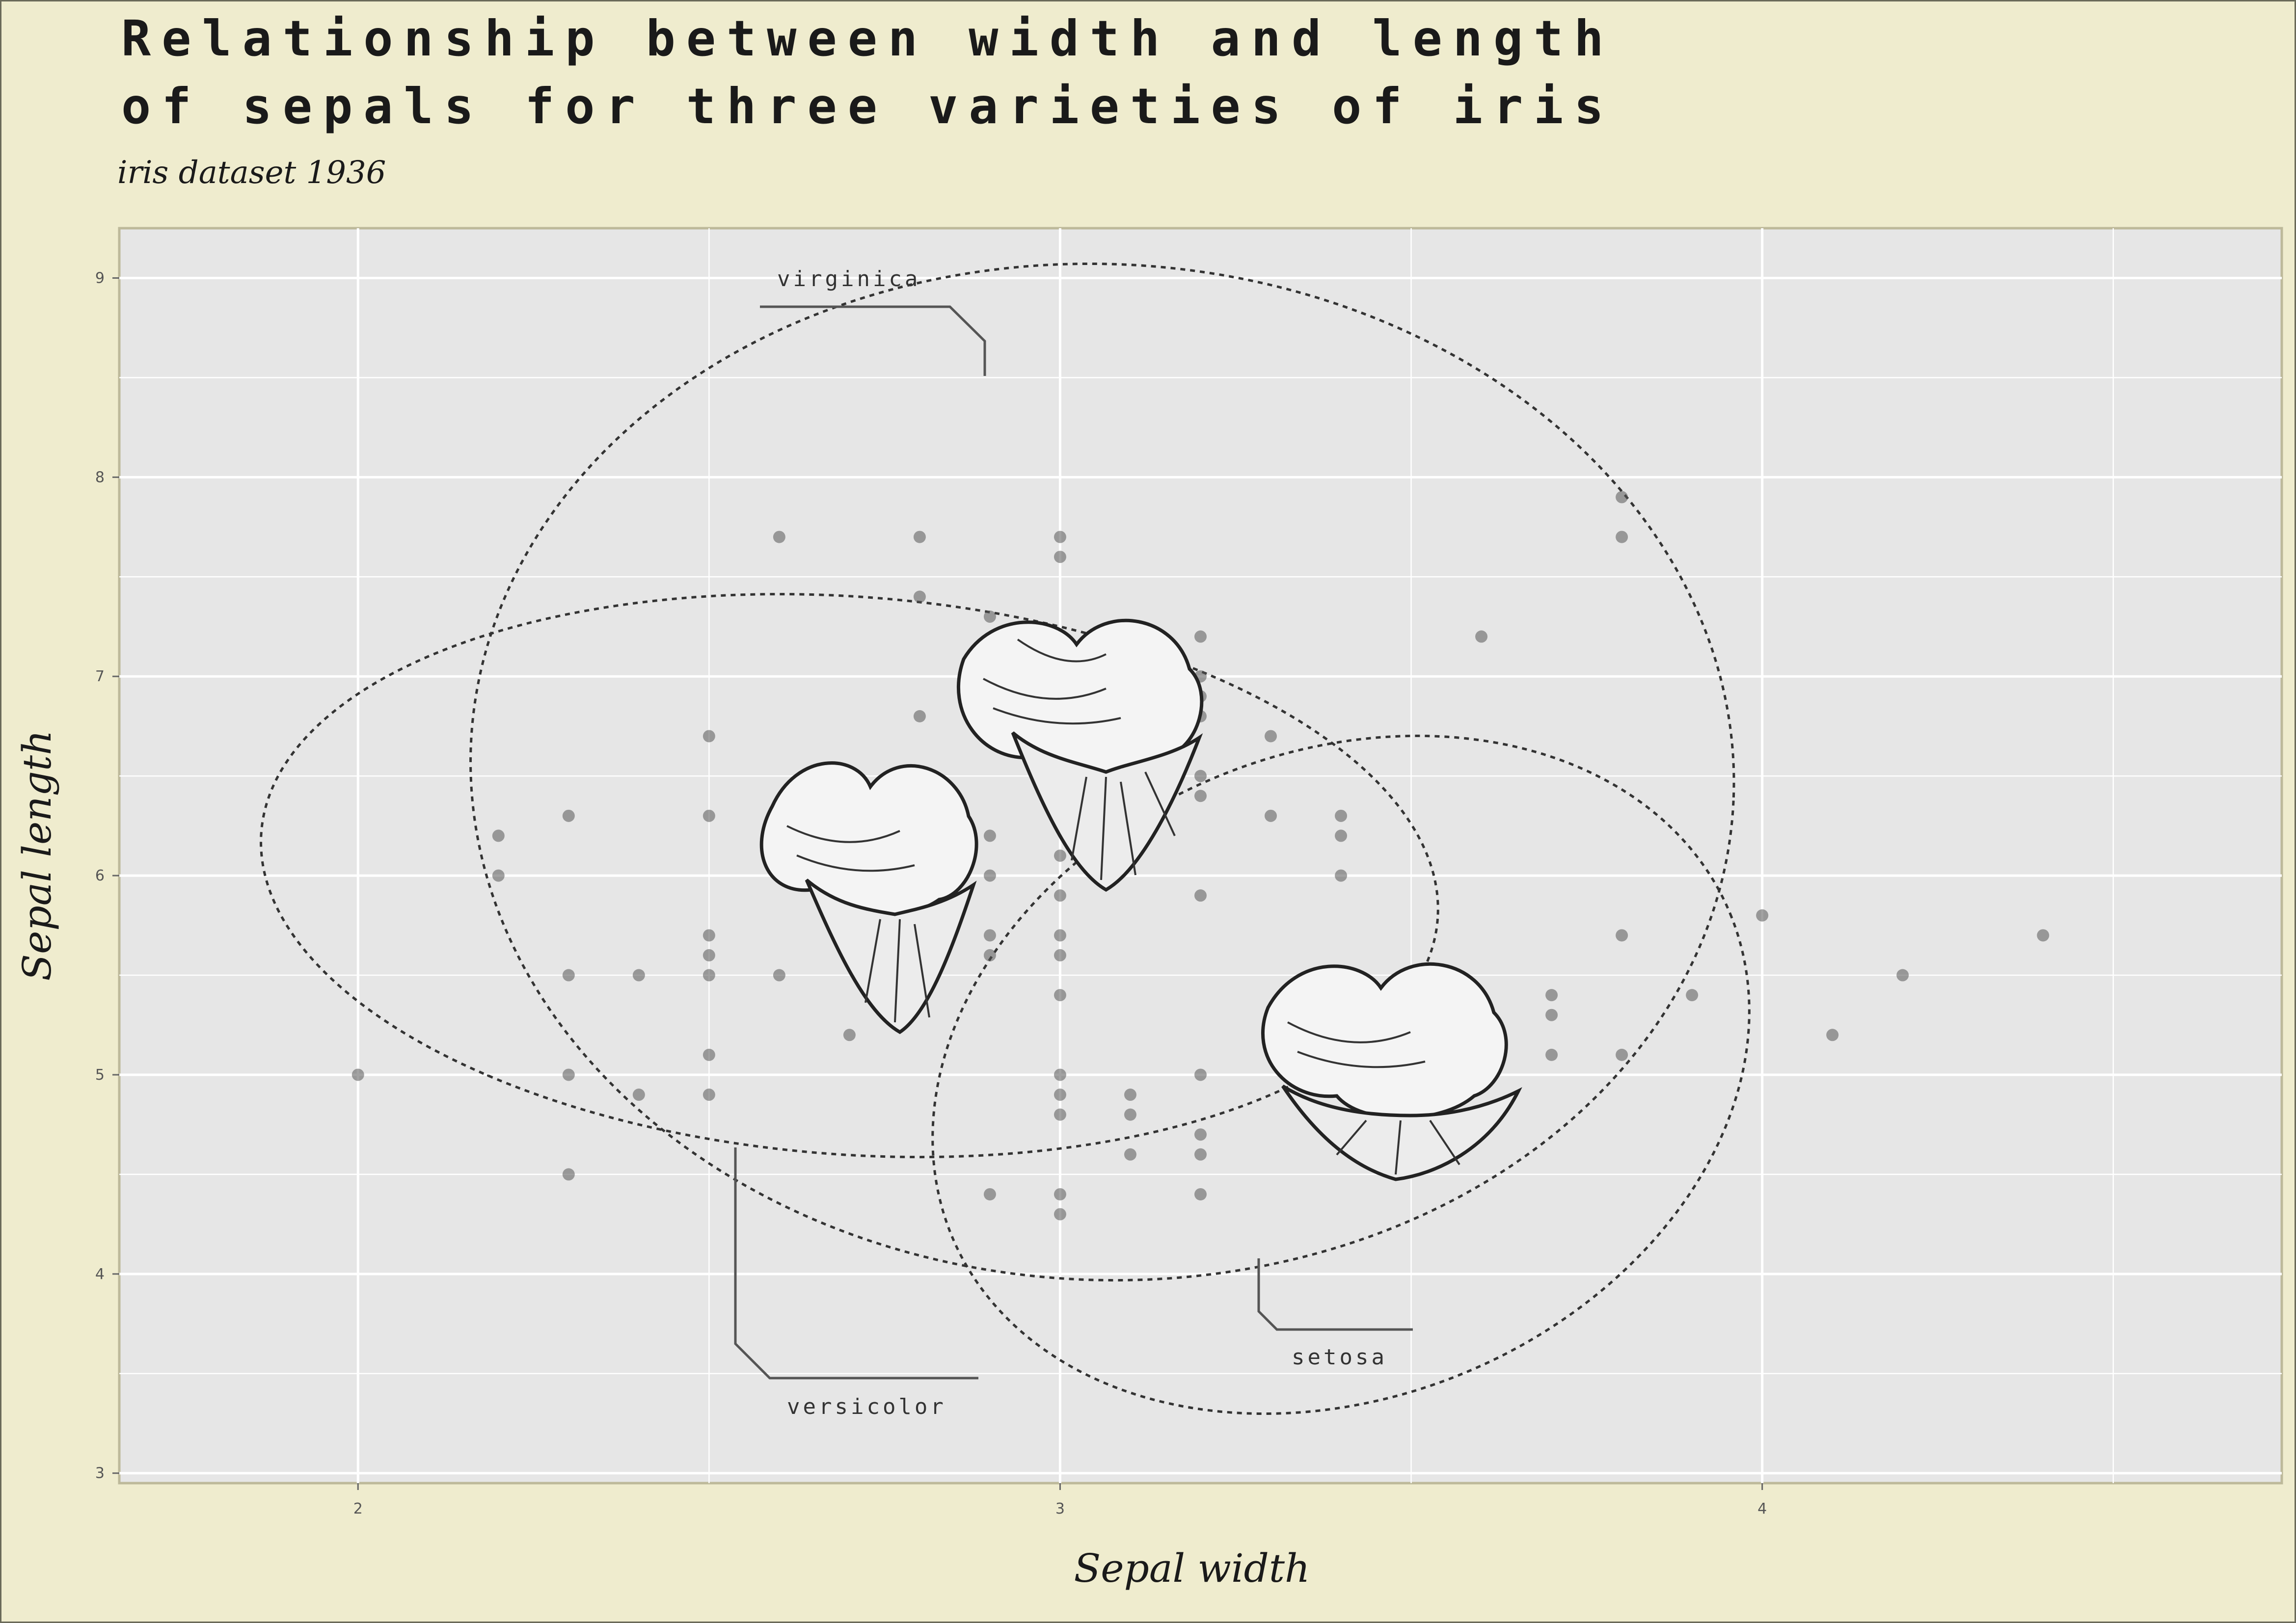  Describe the element at coordinates (1391, 1071) in the screenshot. I see `flower-illustration-setosa` at that location.